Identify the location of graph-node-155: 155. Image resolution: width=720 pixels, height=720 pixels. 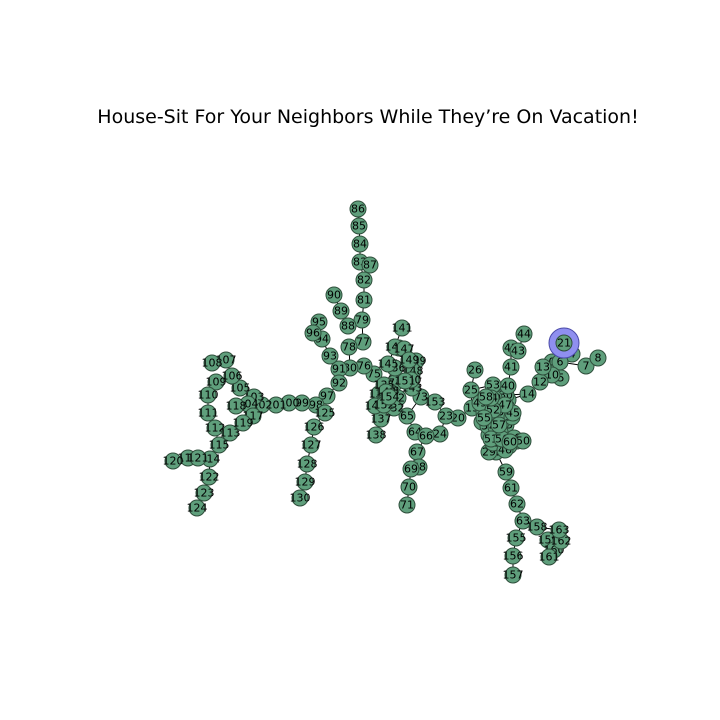
(516, 538).